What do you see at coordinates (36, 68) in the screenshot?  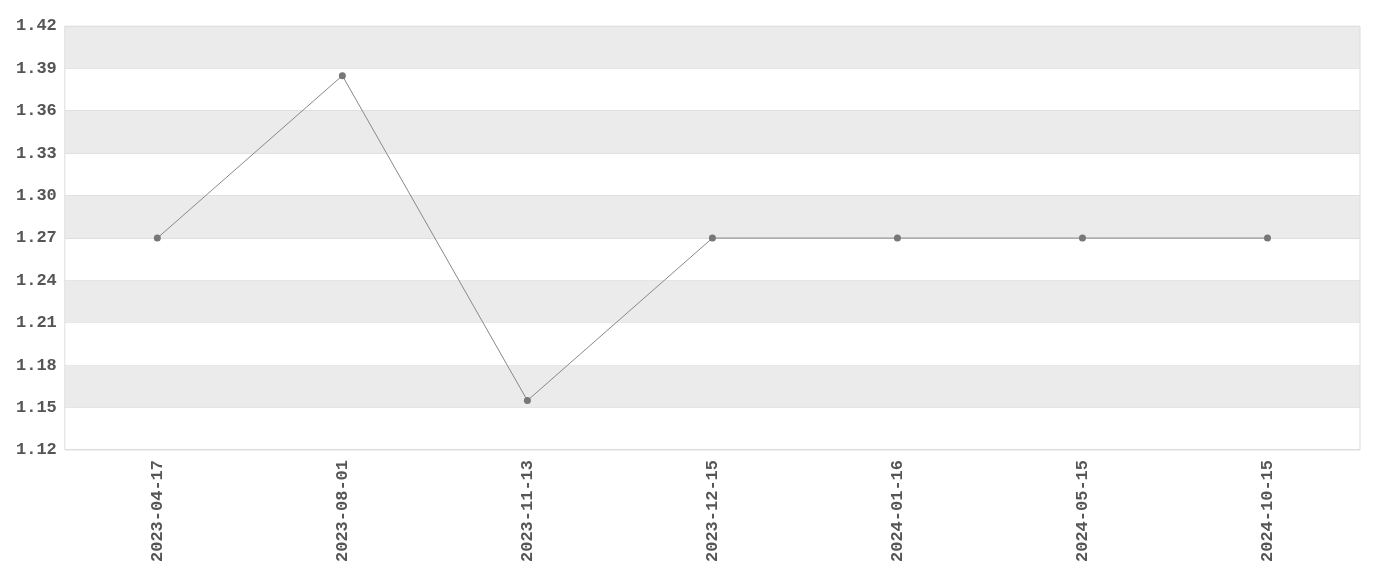 I see `y-tick-label: 1.39` at bounding box center [36, 68].